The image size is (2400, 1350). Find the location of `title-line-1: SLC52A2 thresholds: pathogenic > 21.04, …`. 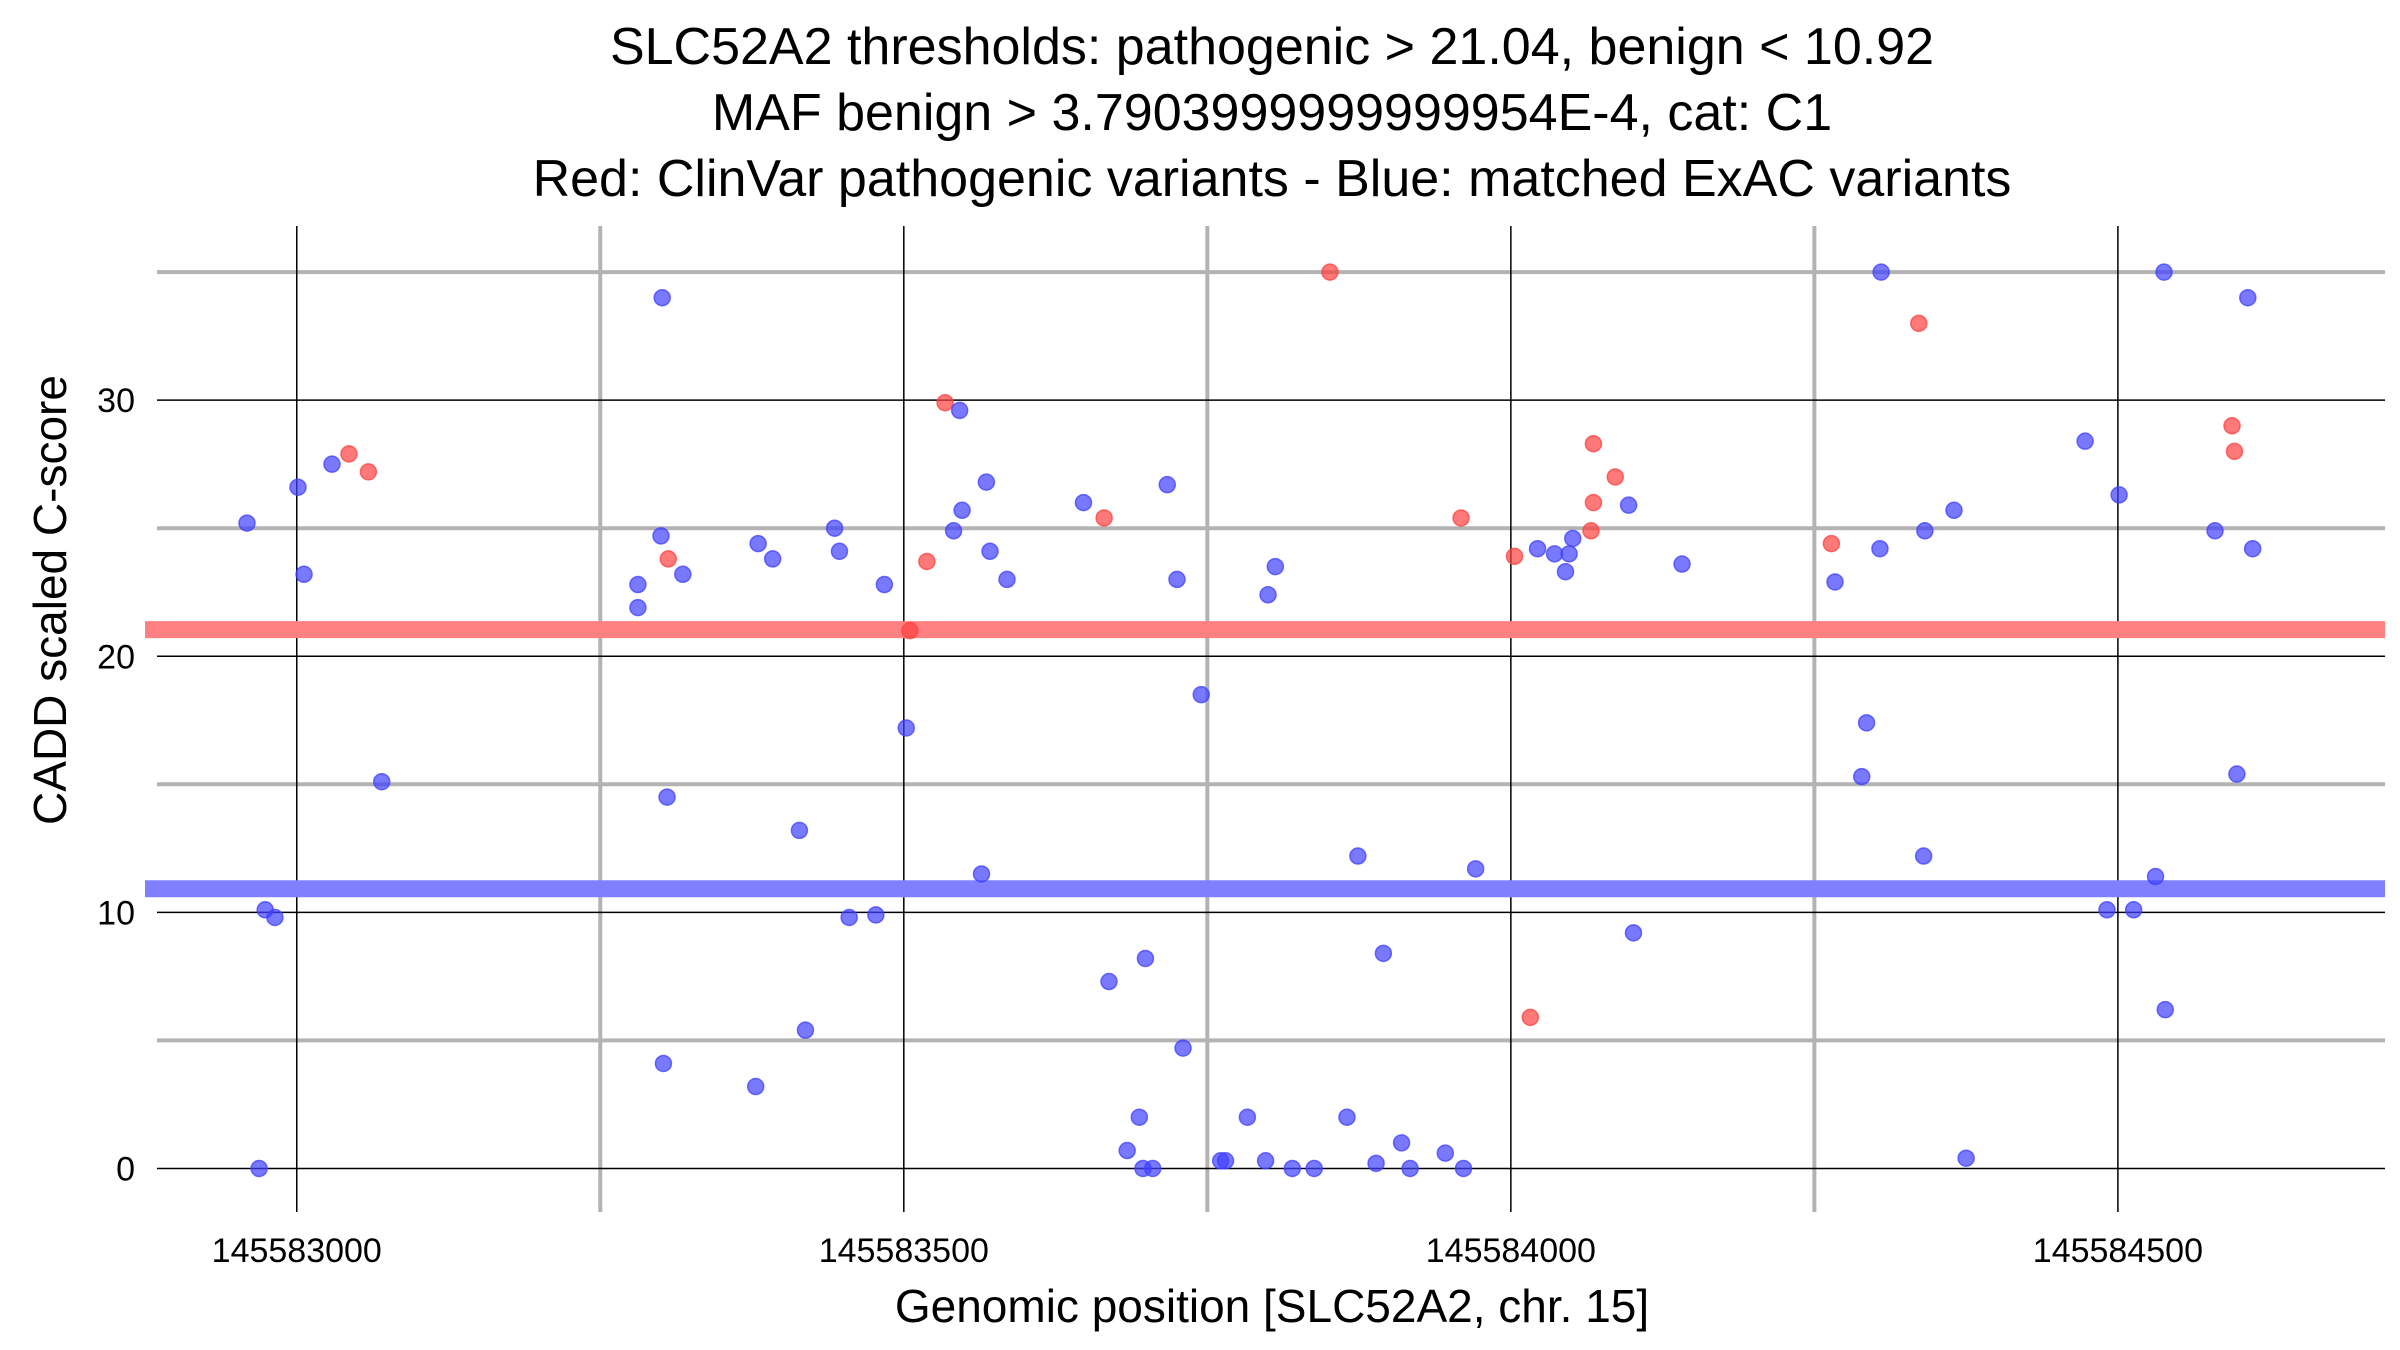

title-line-1: SLC52A2 thresholds: pathogenic > 21.04, … is located at coordinates (1272, 47).